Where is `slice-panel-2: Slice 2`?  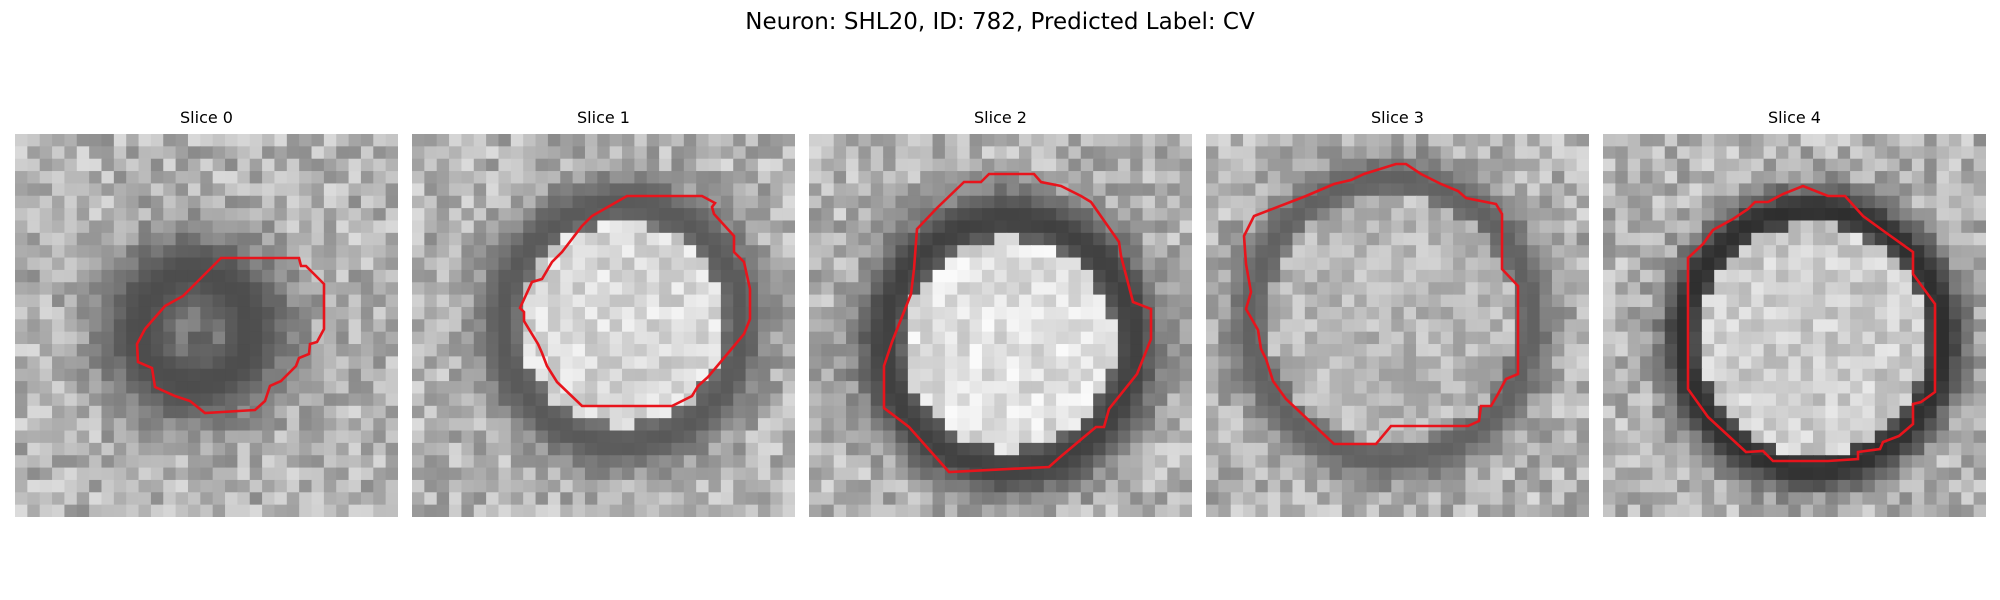 slice-panel-2: Slice 2 is located at coordinates (1000, 312).